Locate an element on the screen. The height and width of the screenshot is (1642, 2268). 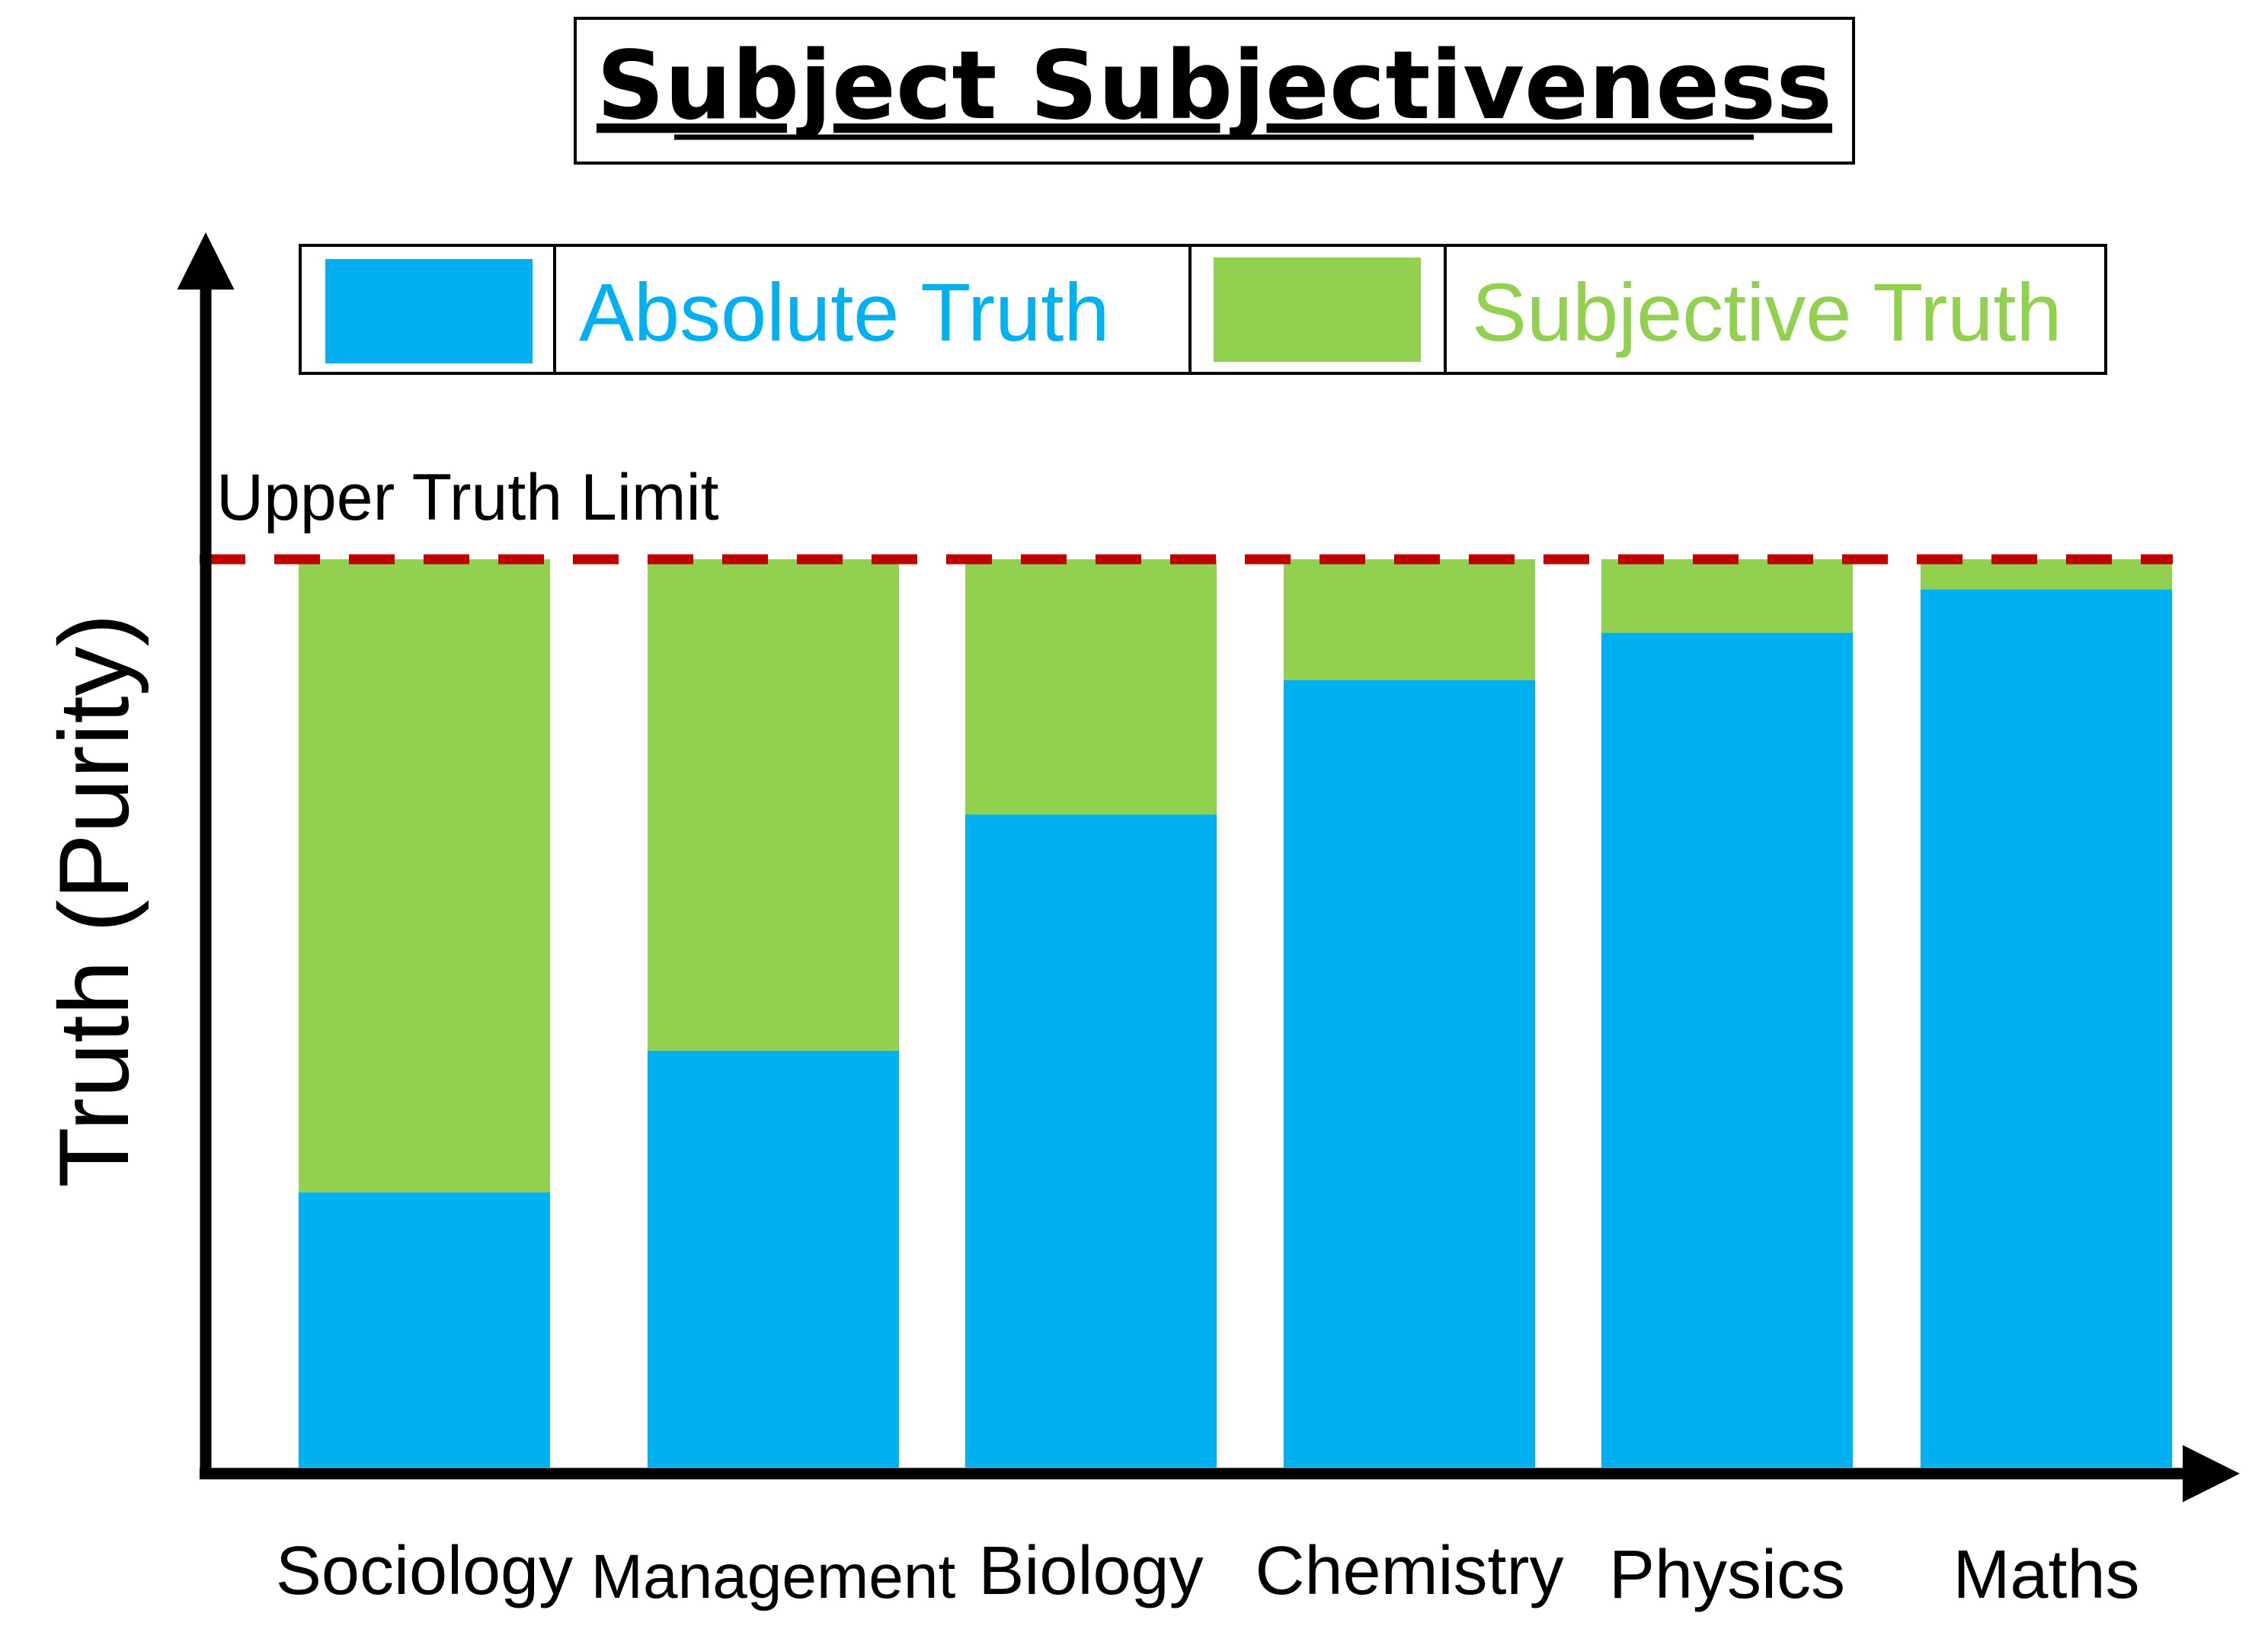
bar-chemistry-subjective-truth is located at coordinates (1409, 619).